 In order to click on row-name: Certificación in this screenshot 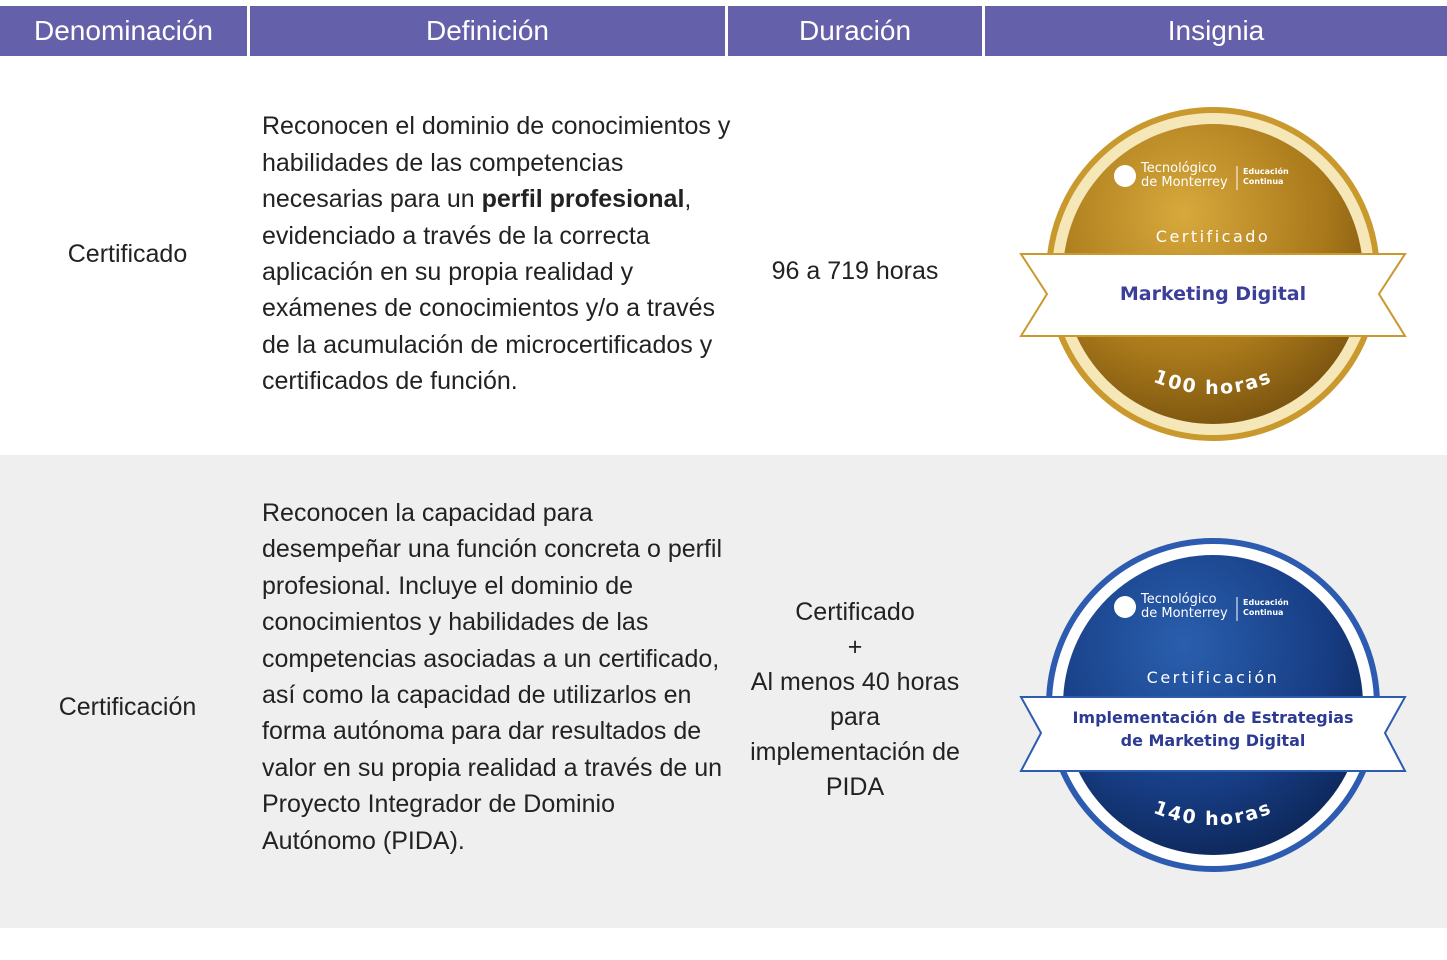, I will do `click(127, 707)`.